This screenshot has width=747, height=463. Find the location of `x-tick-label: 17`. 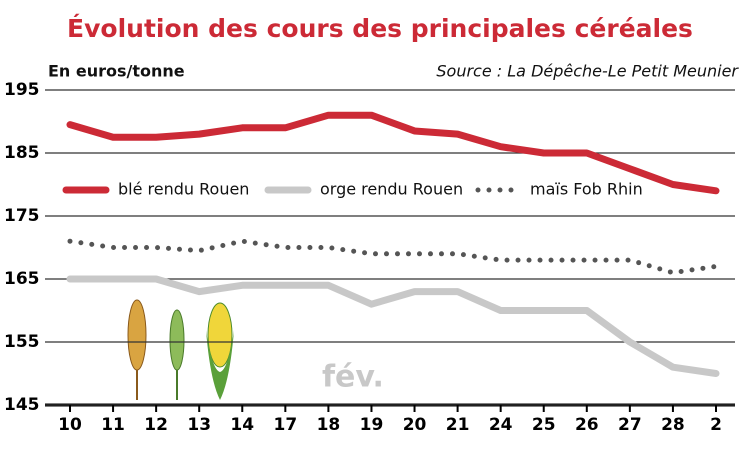

x-tick-label: 17 is located at coordinates (285, 425).